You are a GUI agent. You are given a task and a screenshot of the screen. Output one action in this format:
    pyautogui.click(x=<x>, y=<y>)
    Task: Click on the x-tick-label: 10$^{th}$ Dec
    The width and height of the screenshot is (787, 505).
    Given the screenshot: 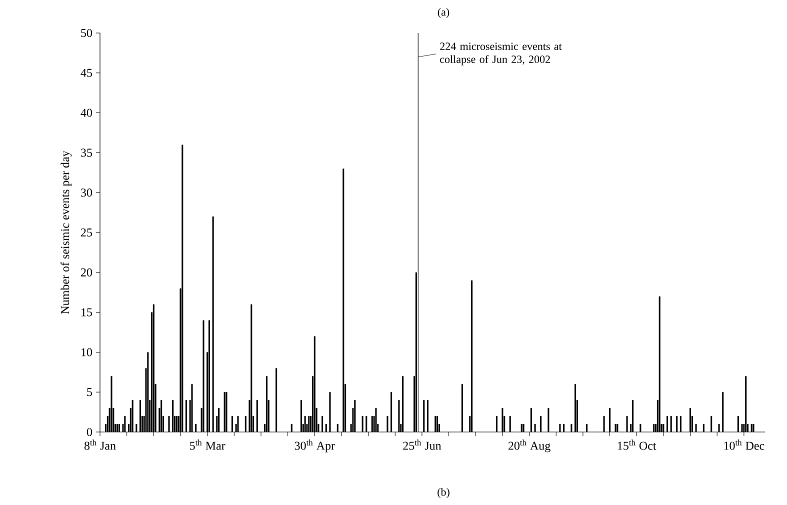 What is the action you would take?
    pyautogui.click(x=744, y=445)
    